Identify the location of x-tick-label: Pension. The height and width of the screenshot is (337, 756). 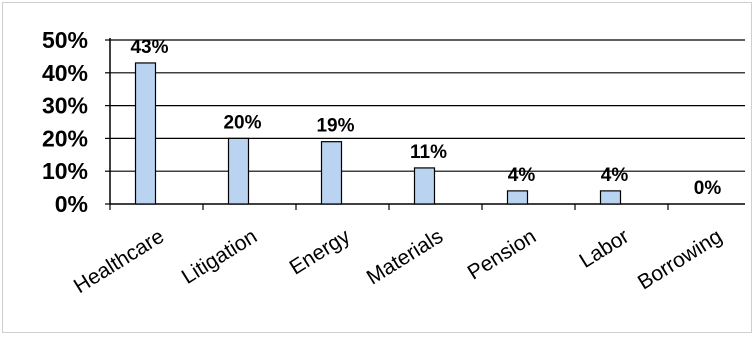
(502, 255).